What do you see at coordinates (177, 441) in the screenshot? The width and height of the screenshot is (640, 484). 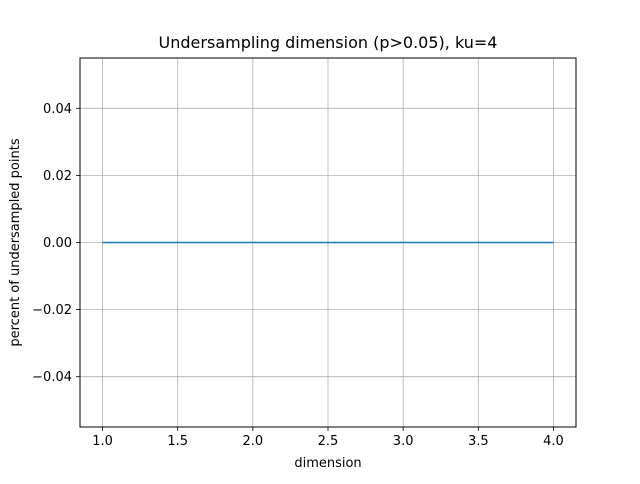 I see `x-tick-label: 1.5` at bounding box center [177, 441].